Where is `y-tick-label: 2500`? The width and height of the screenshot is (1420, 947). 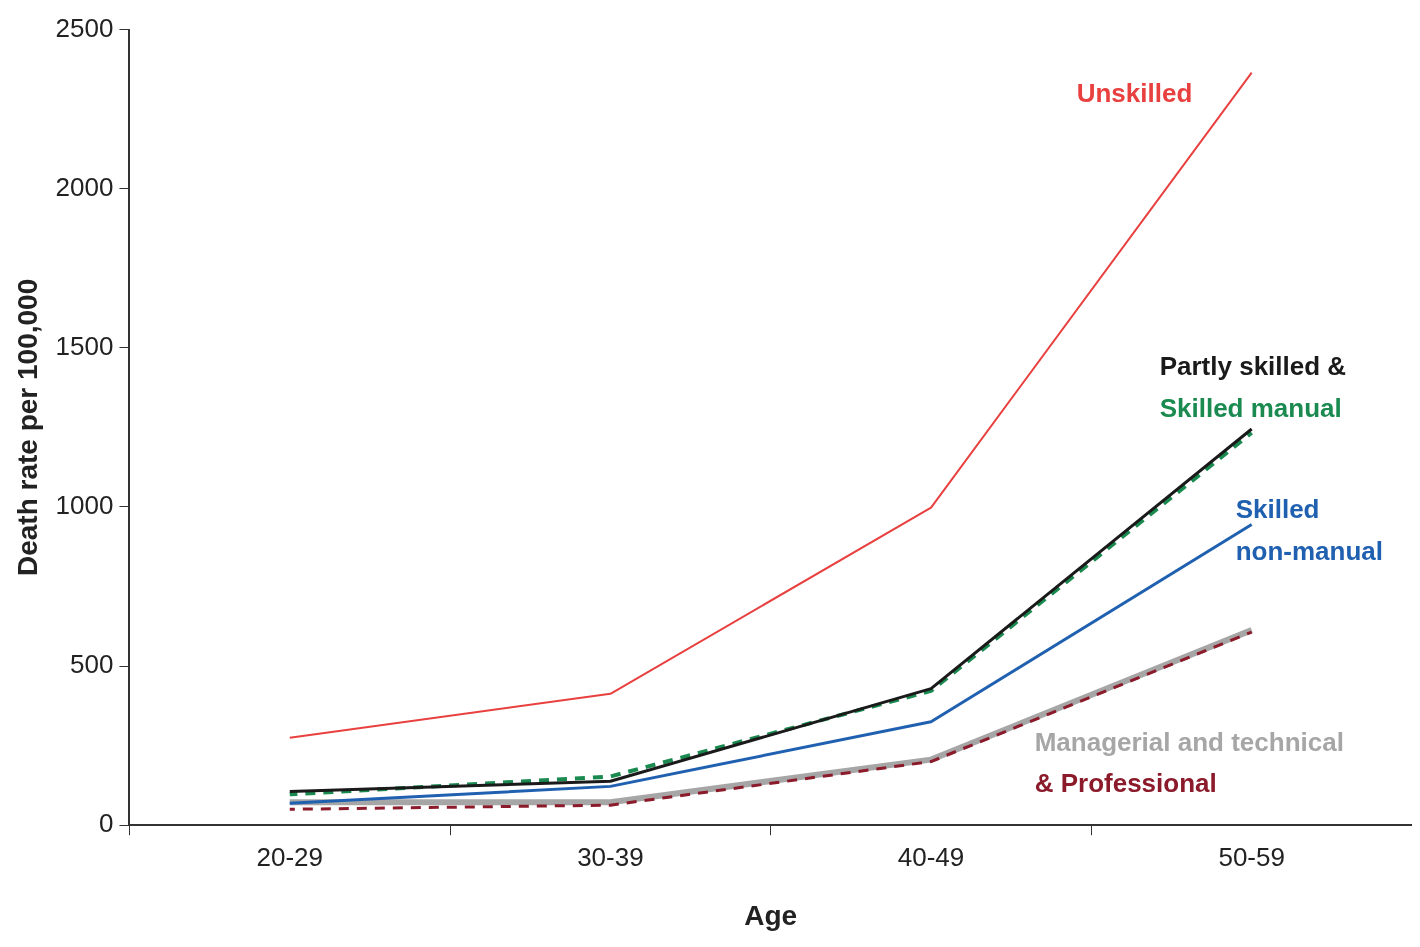
y-tick-label: 2500 is located at coordinates (84, 27).